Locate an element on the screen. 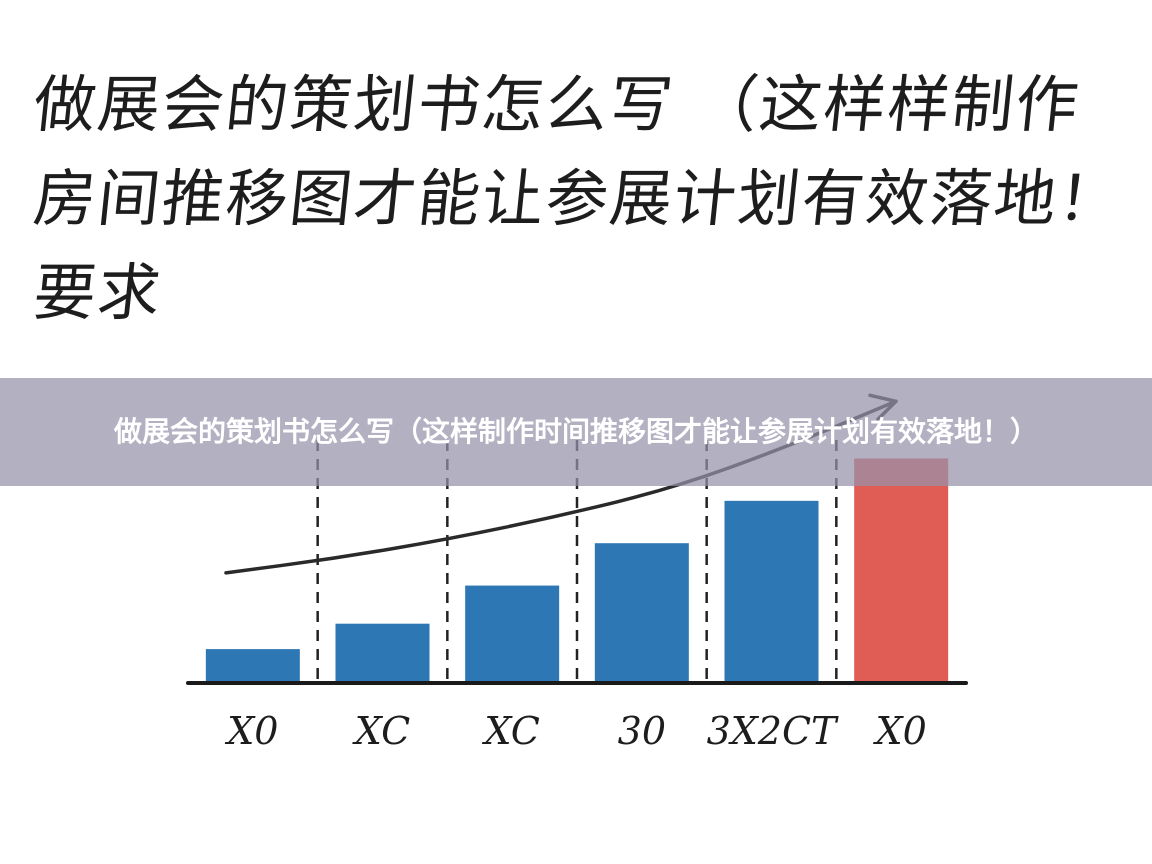 The image size is (1152, 864). x-tick-label-2: XC is located at coordinates (510, 731).